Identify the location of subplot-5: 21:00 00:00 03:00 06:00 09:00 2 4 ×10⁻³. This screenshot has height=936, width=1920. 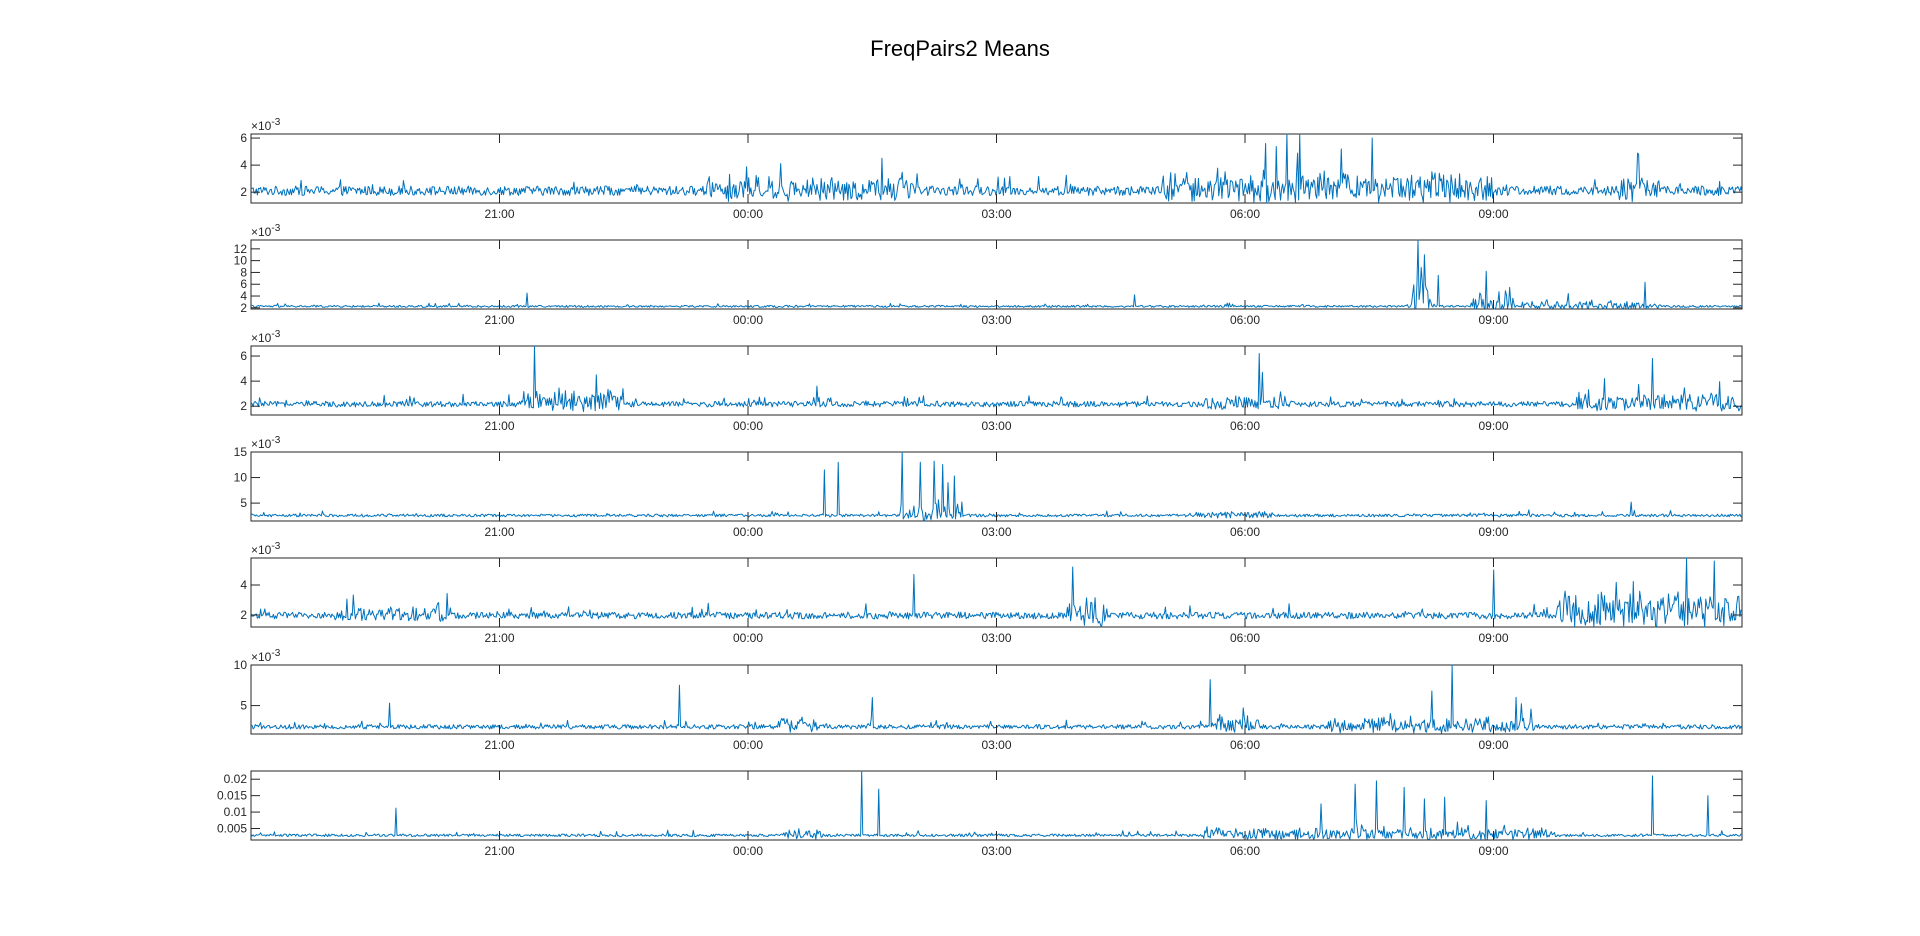
(991, 593).